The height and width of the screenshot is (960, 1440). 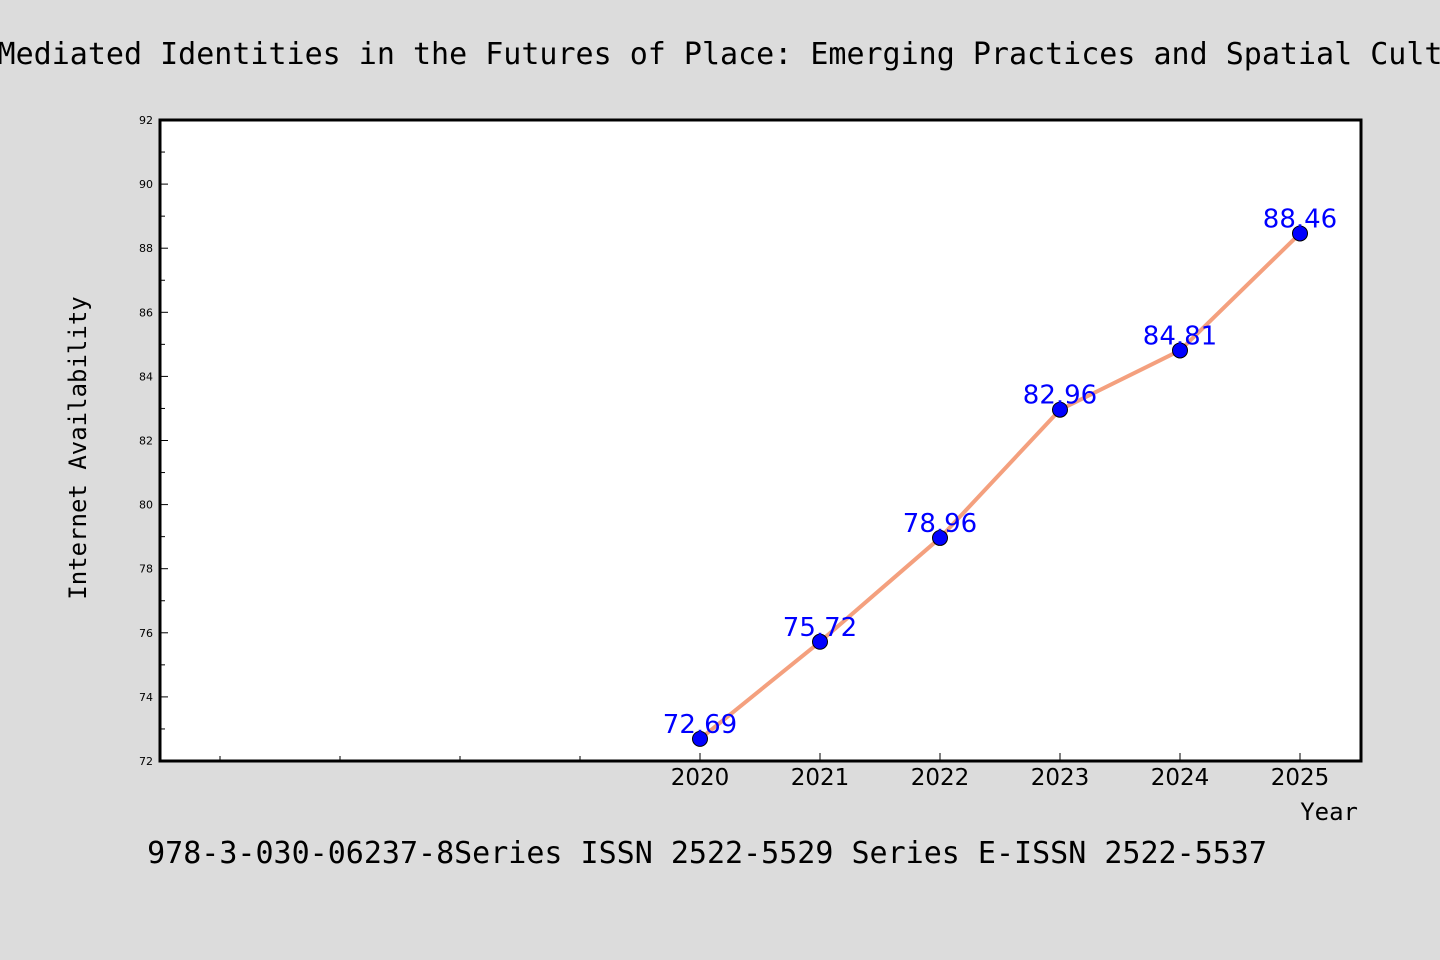 What do you see at coordinates (146, 184) in the screenshot?
I see `y-tick-label: 90` at bounding box center [146, 184].